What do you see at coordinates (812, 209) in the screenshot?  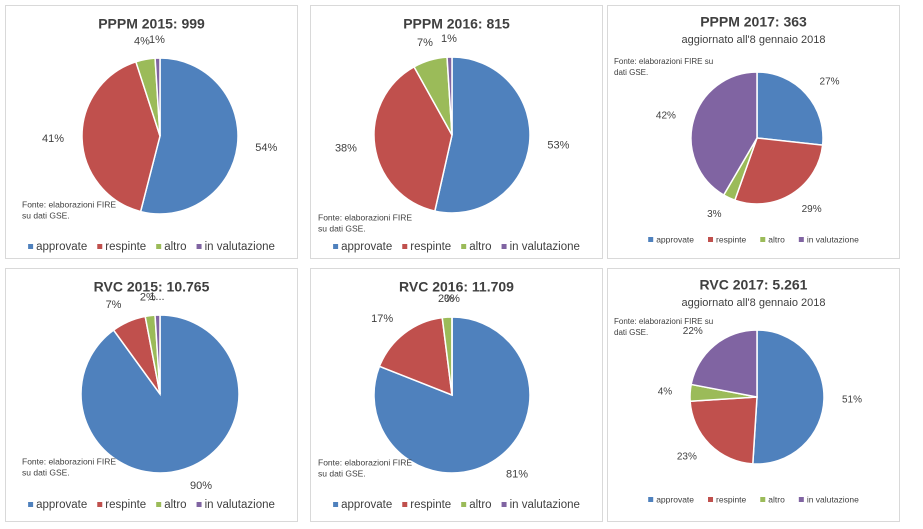 I see `data-label: 29%` at bounding box center [812, 209].